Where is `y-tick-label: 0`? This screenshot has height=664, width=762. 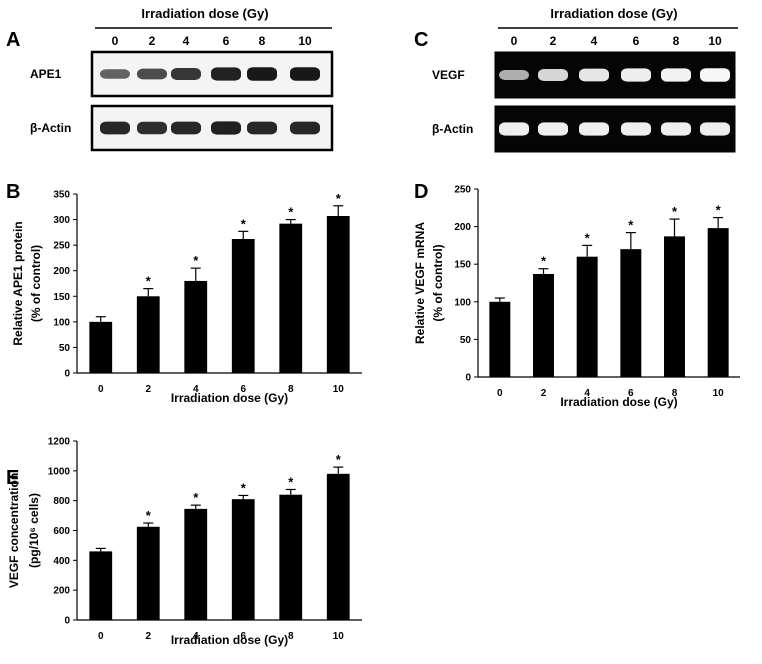 y-tick-label: 0 is located at coordinates (67, 374).